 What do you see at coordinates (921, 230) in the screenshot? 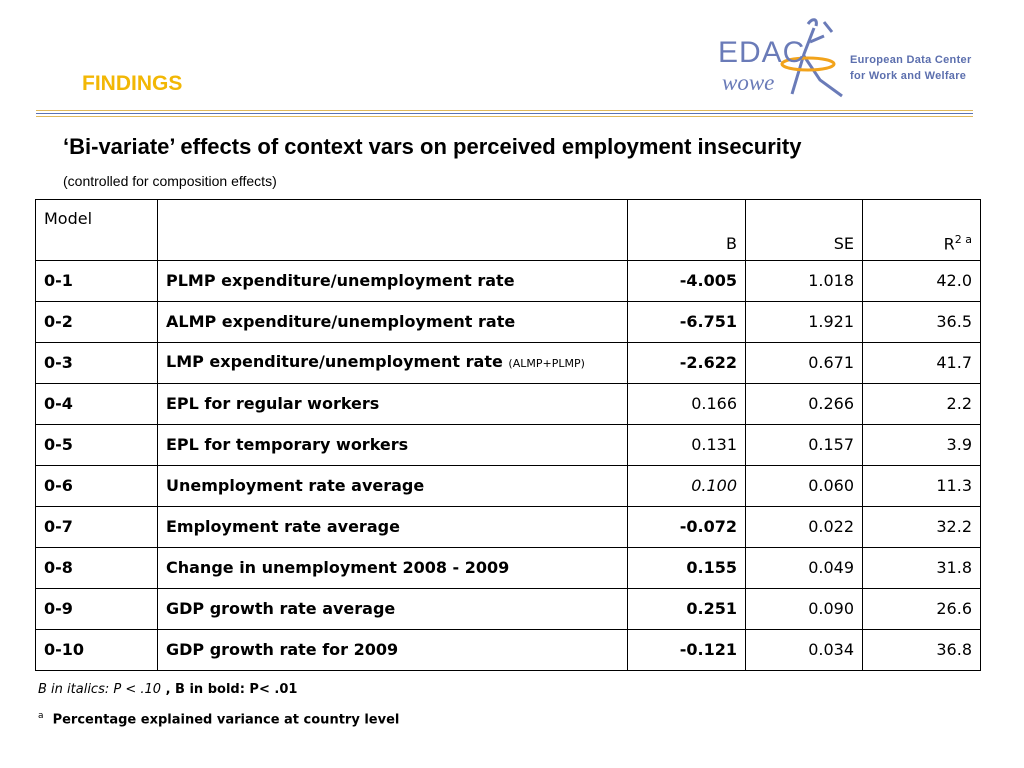
I see `header-r2: R2 a` at bounding box center [921, 230].